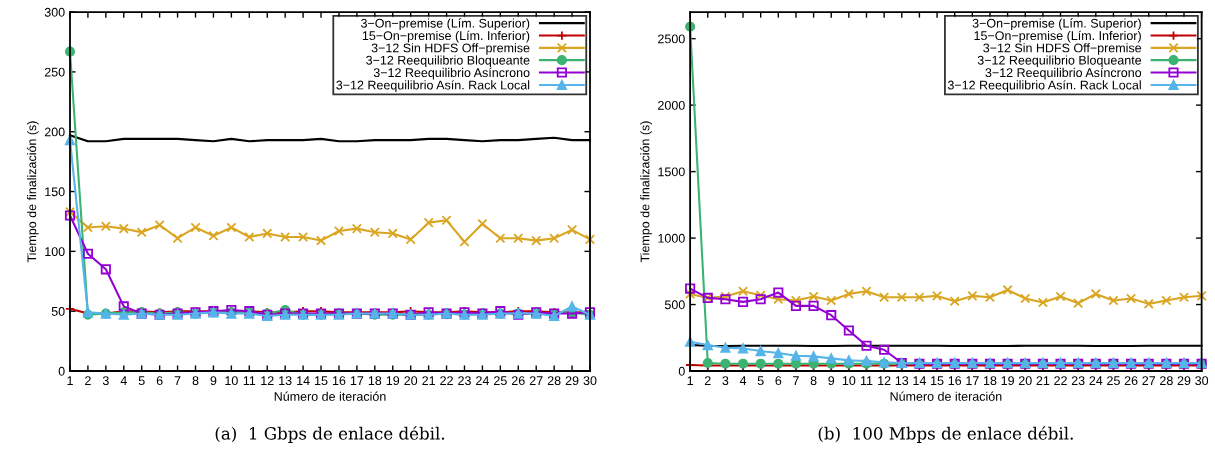 The height and width of the screenshot is (459, 1215). Describe the element at coordinates (54, 72) in the screenshot. I see `y-tick-label: 250` at that location.